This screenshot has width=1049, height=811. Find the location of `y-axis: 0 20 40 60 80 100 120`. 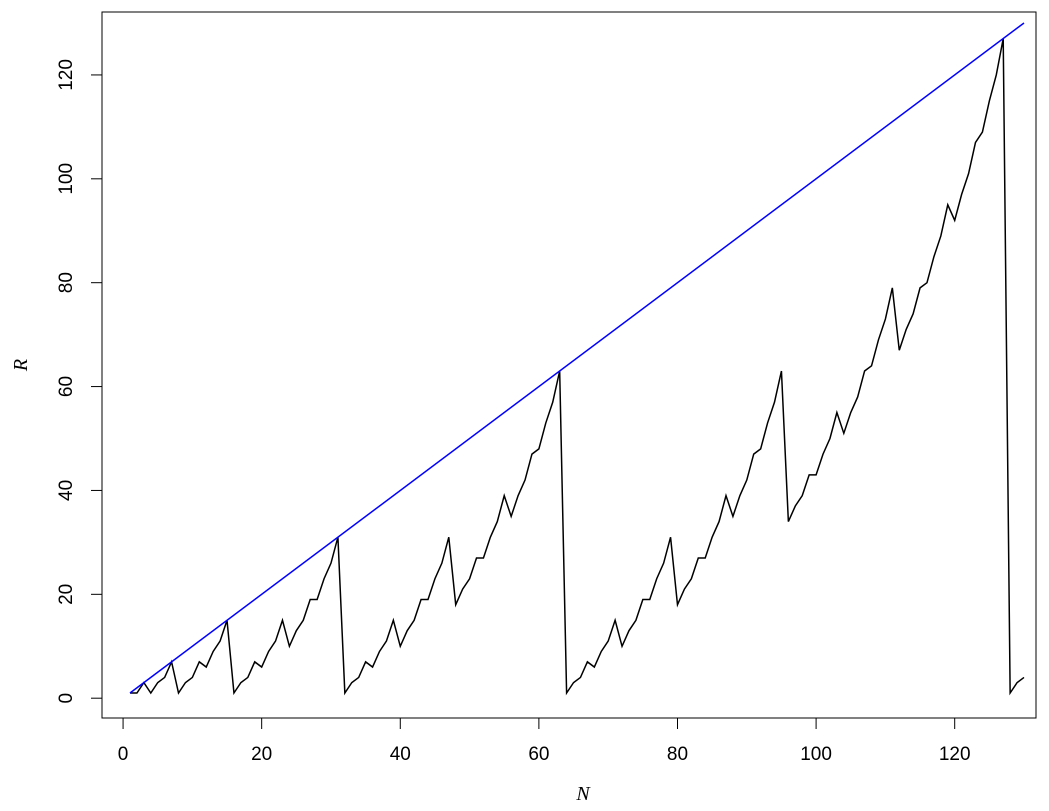

y-axis: 0 20 40 60 80 100 120 is located at coordinates (79, 381).